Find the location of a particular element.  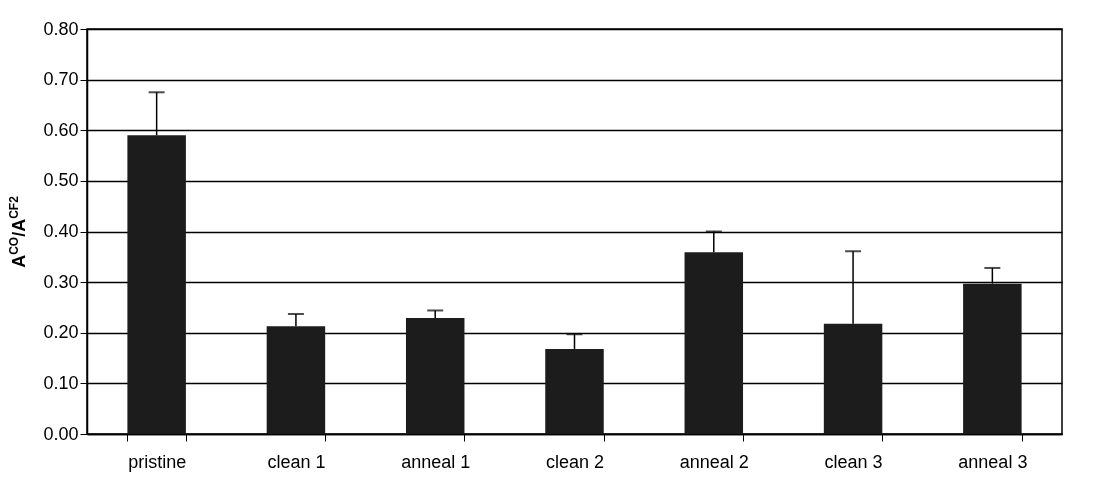

x-tick-label: clean 1 is located at coordinates (296, 461).